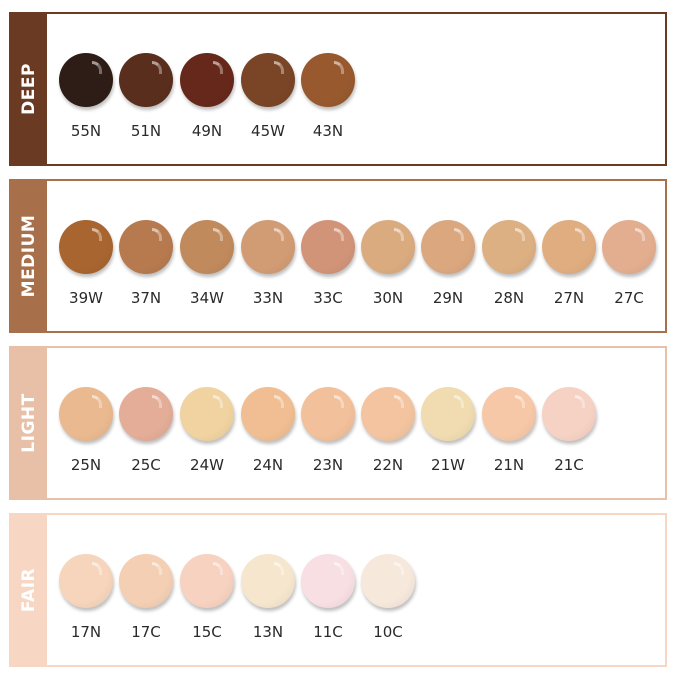  What do you see at coordinates (629, 298) in the screenshot?
I see `shade-name: 27C` at bounding box center [629, 298].